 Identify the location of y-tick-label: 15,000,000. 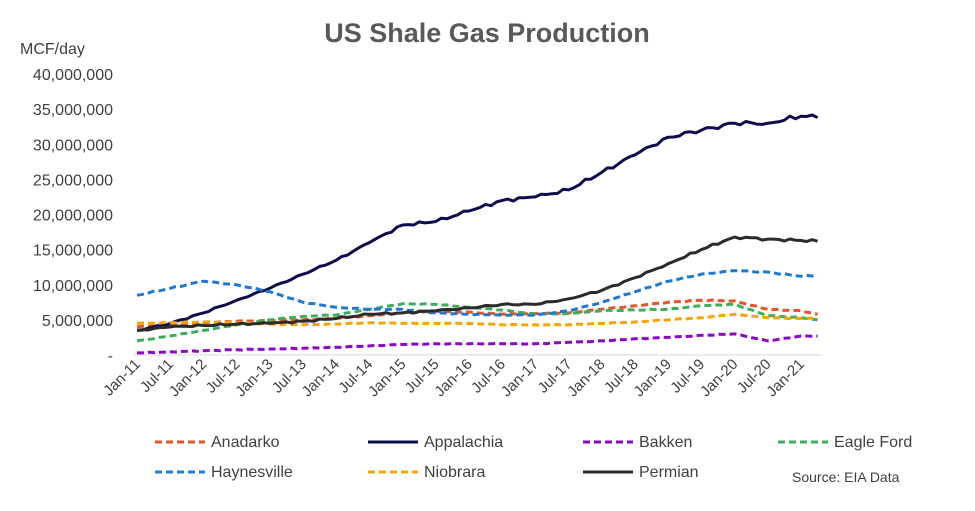
(73, 251).